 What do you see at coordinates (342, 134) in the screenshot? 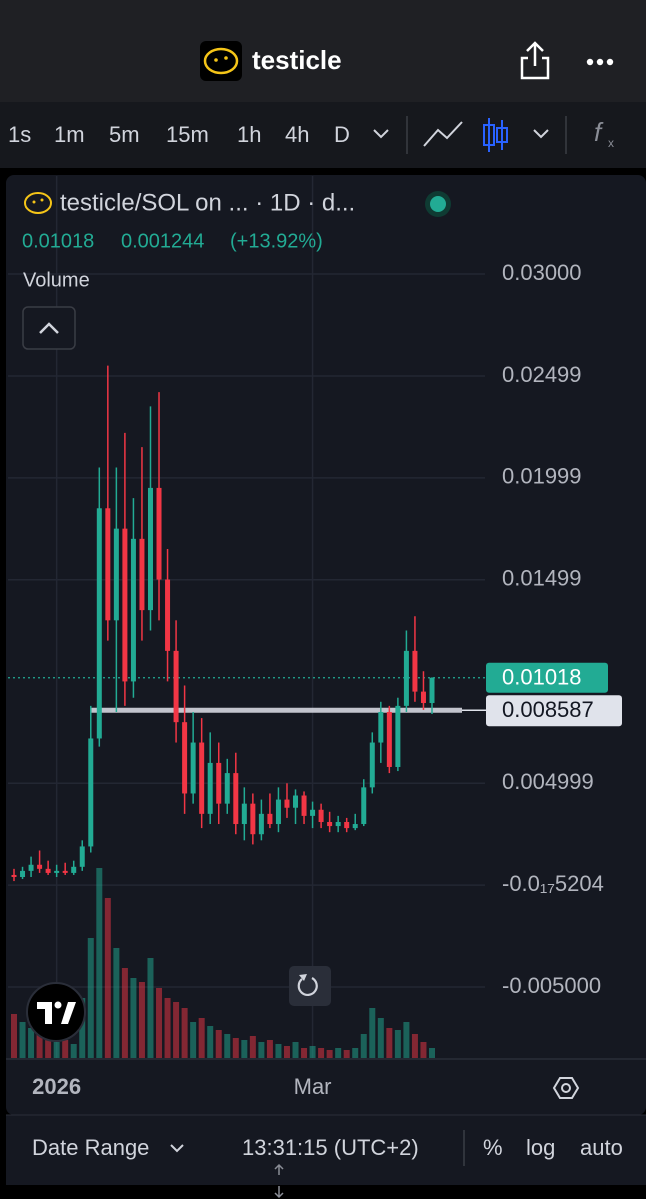
I see `interval-button: D` at bounding box center [342, 134].